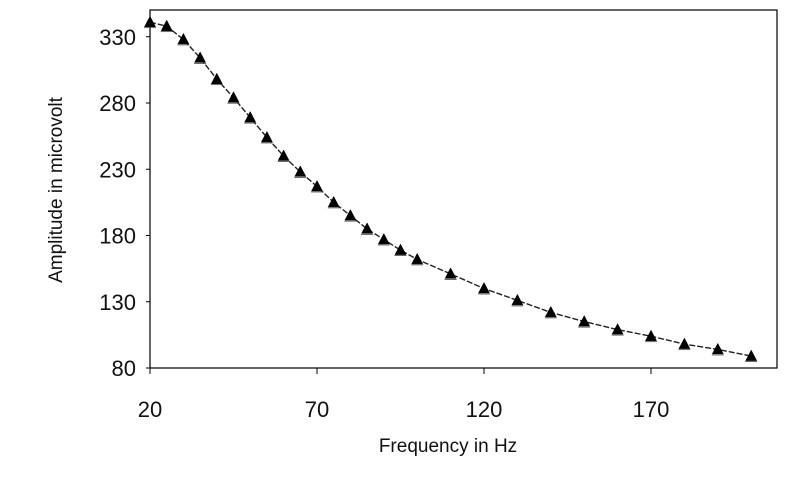 This screenshot has height=479, width=798. Describe the element at coordinates (448, 446) in the screenshot. I see `x-axis-title: Frequency in Hz` at that location.